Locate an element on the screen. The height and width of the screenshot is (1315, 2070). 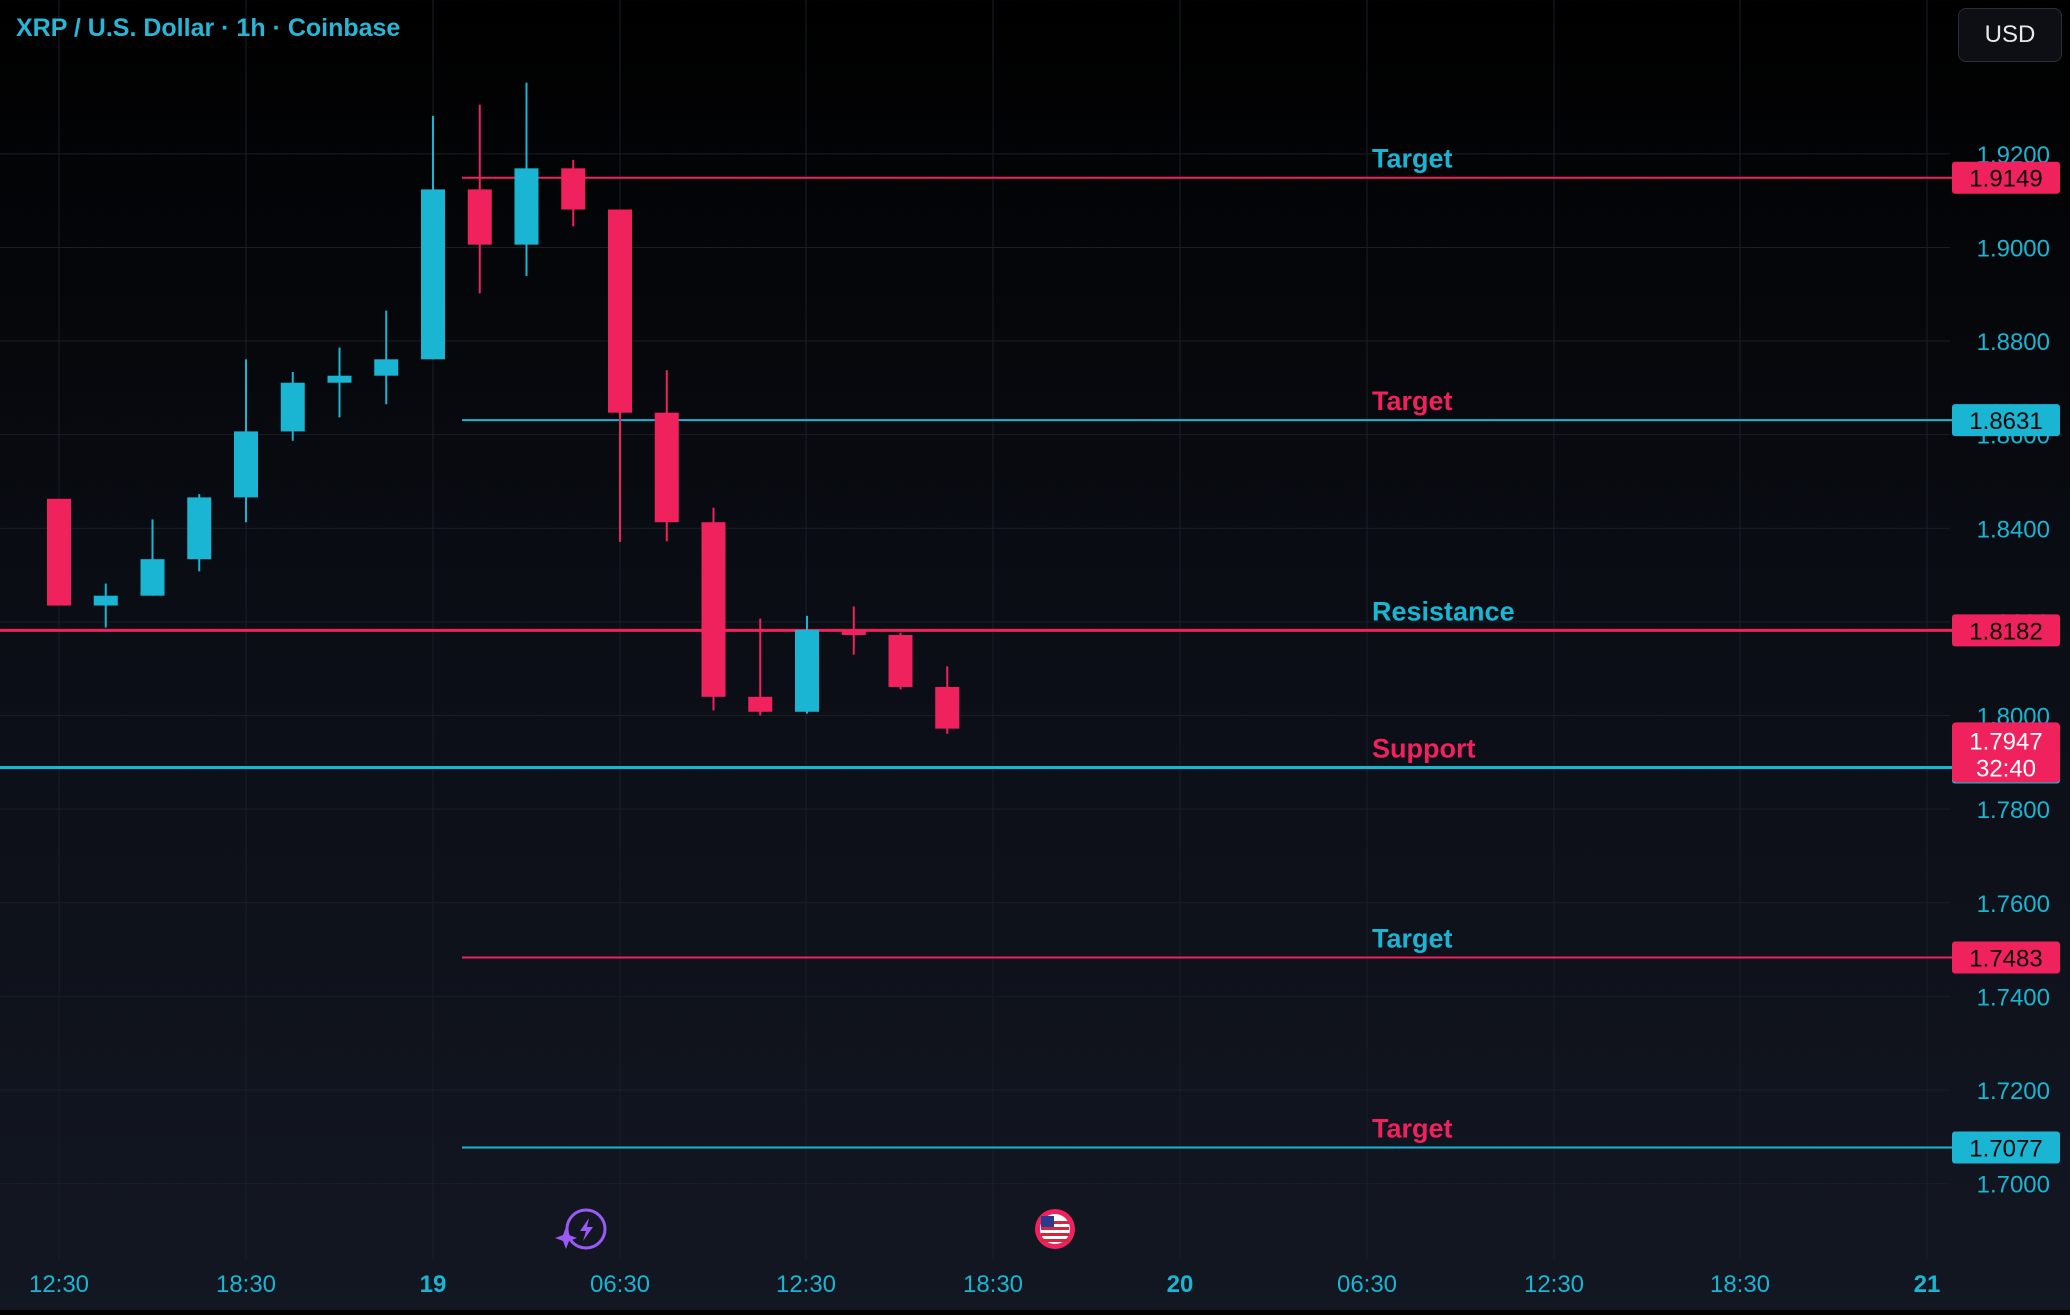
price-tick-label: 1.9000 is located at coordinates (2013, 248).